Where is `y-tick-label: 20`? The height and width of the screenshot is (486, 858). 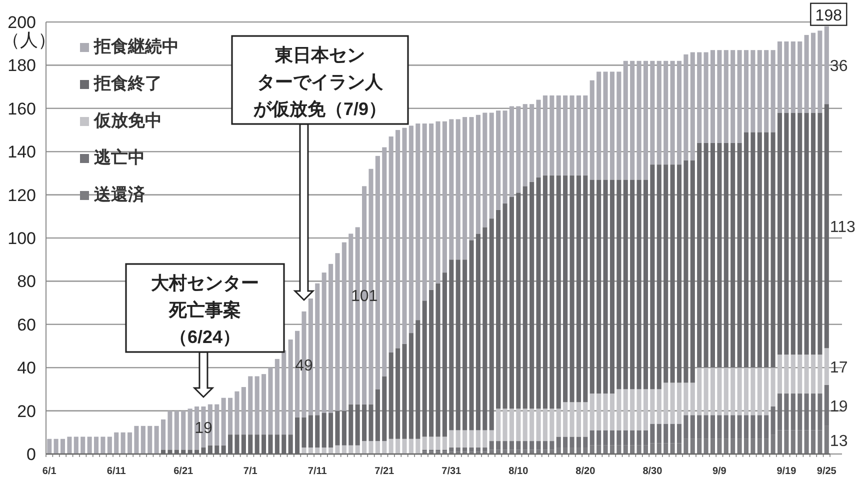 y-tick-label: 20 is located at coordinates (26, 411).